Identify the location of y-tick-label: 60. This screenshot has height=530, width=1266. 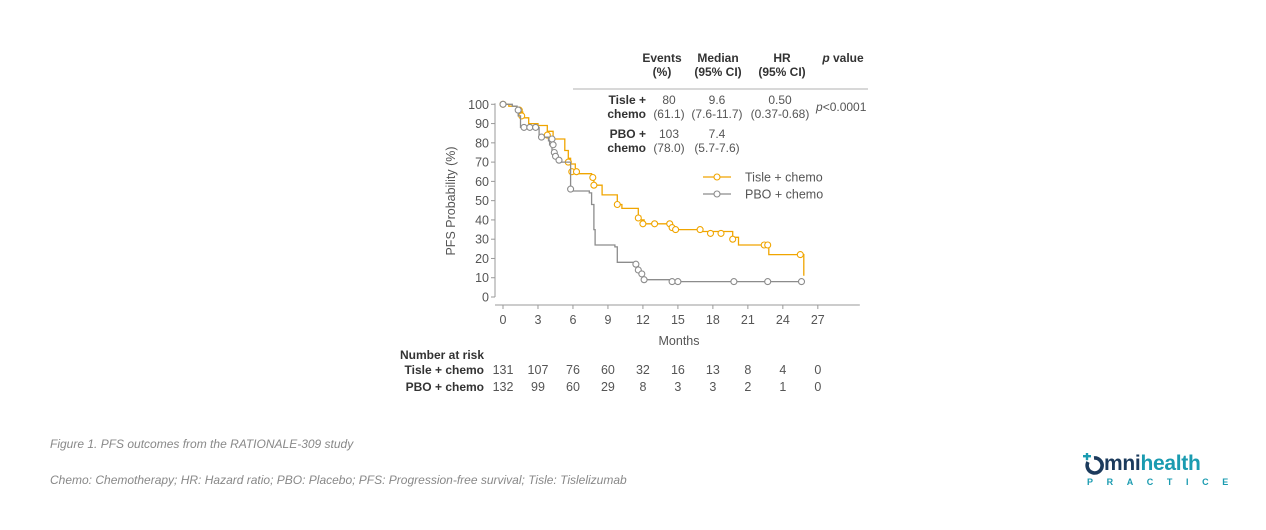
(482, 182).